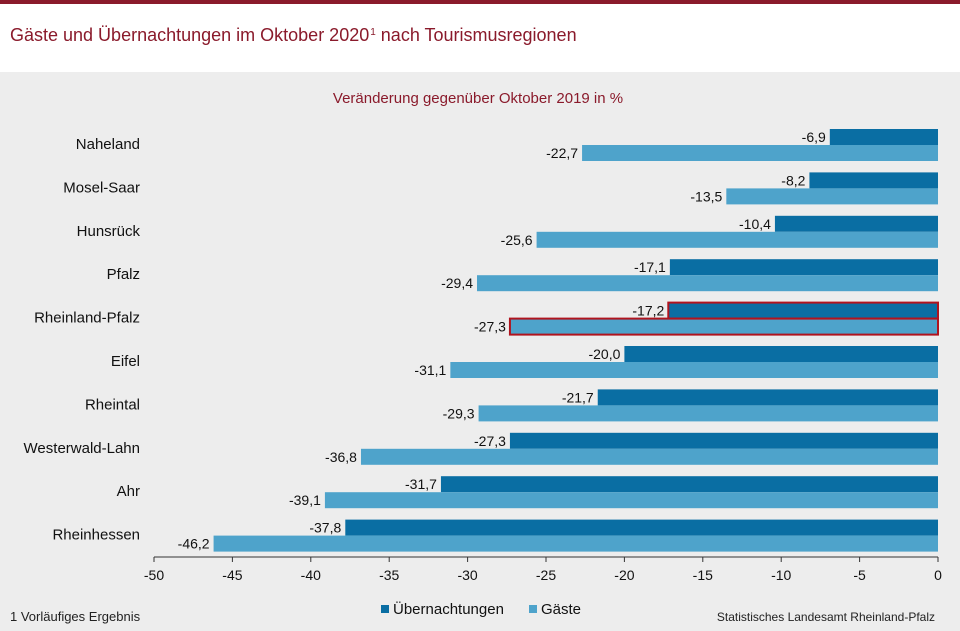  What do you see at coordinates (87, 318) in the screenshot?
I see `category-label: Rheinland-Pfalz` at bounding box center [87, 318].